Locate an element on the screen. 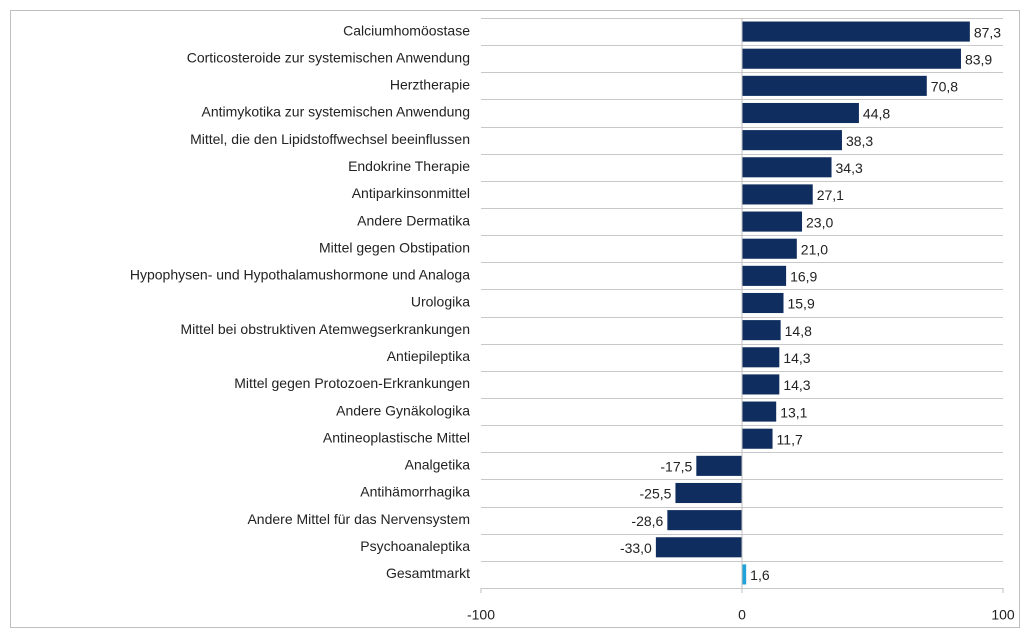  value-label: 87,3 is located at coordinates (987, 32).